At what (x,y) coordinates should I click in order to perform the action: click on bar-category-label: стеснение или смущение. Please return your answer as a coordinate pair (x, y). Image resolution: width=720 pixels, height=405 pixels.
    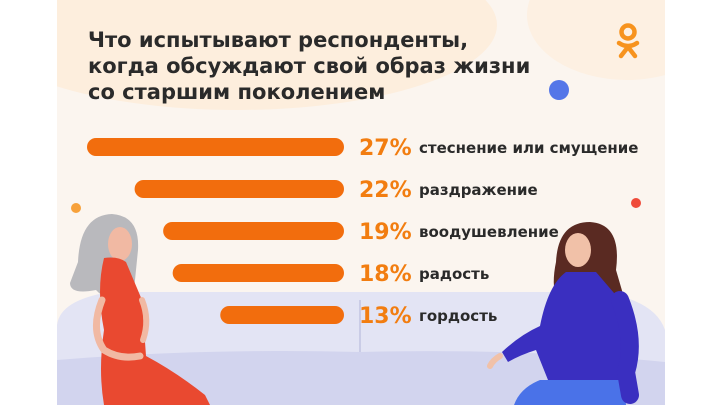
    Looking at the image, I should click on (528, 148).